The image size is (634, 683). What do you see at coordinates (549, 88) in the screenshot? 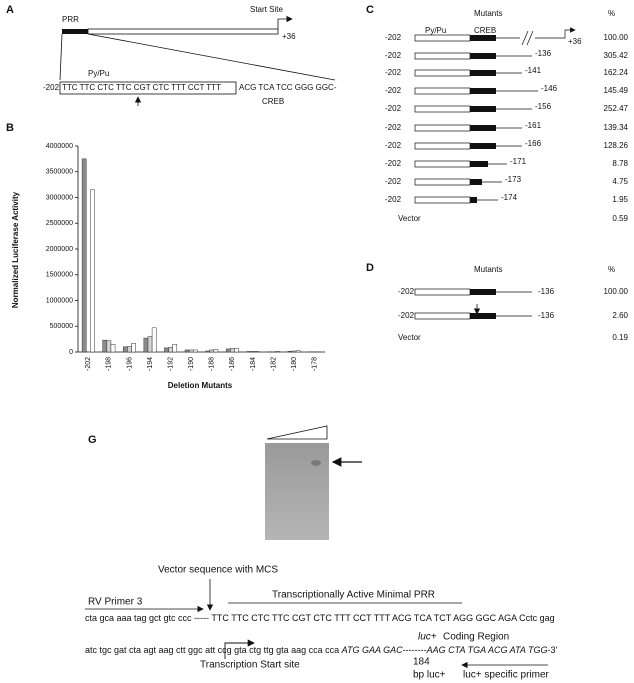
I see `row-end: -146` at bounding box center [549, 88].